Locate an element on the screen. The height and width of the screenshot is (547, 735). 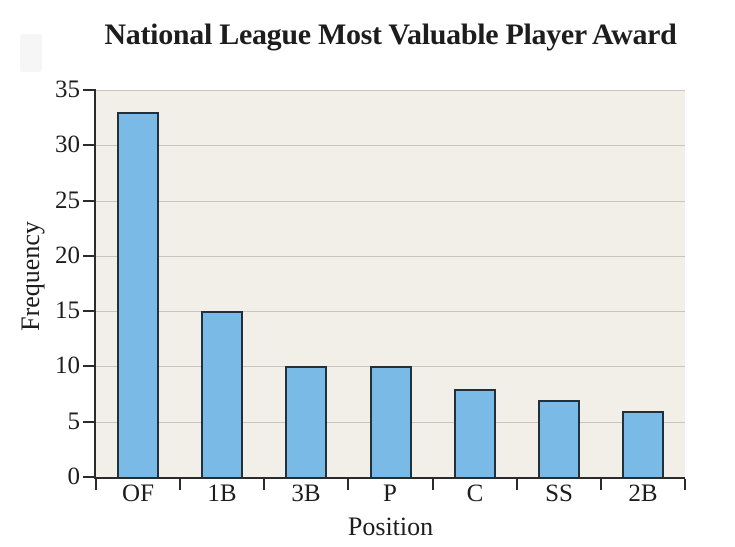
y-tick-label-0: 0 is located at coordinates (74, 476).